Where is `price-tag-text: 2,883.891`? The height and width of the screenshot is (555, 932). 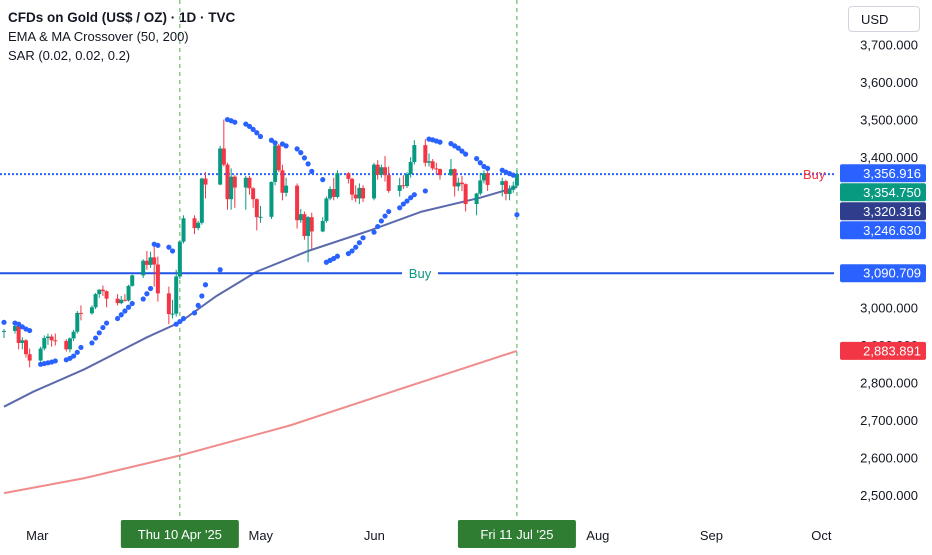
price-tag-text: 2,883.891 is located at coordinates (892, 350).